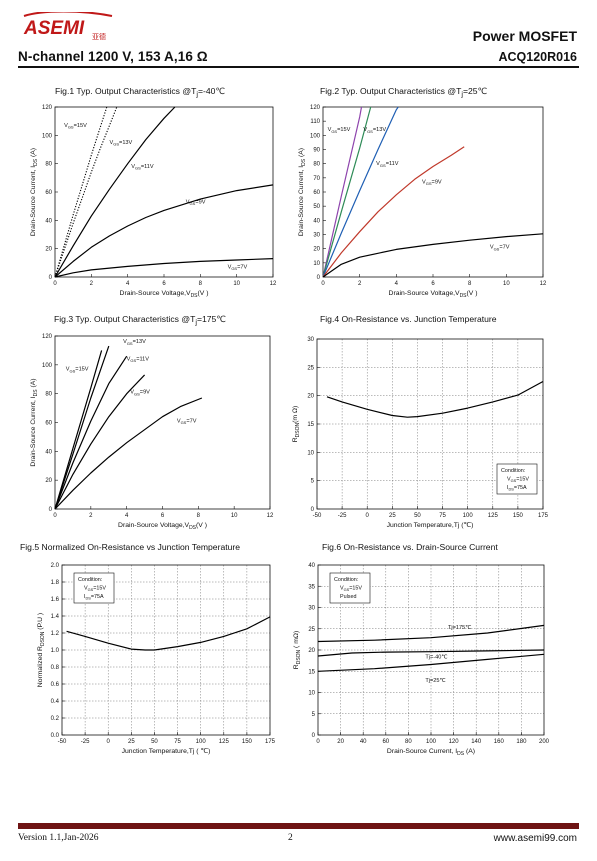 The width and height of the screenshot is (597, 861). What do you see at coordinates (430, 525) in the screenshot?
I see `x-axis-title: Junction Temperature,Tj (℃)` at bounding box center [430, 525].